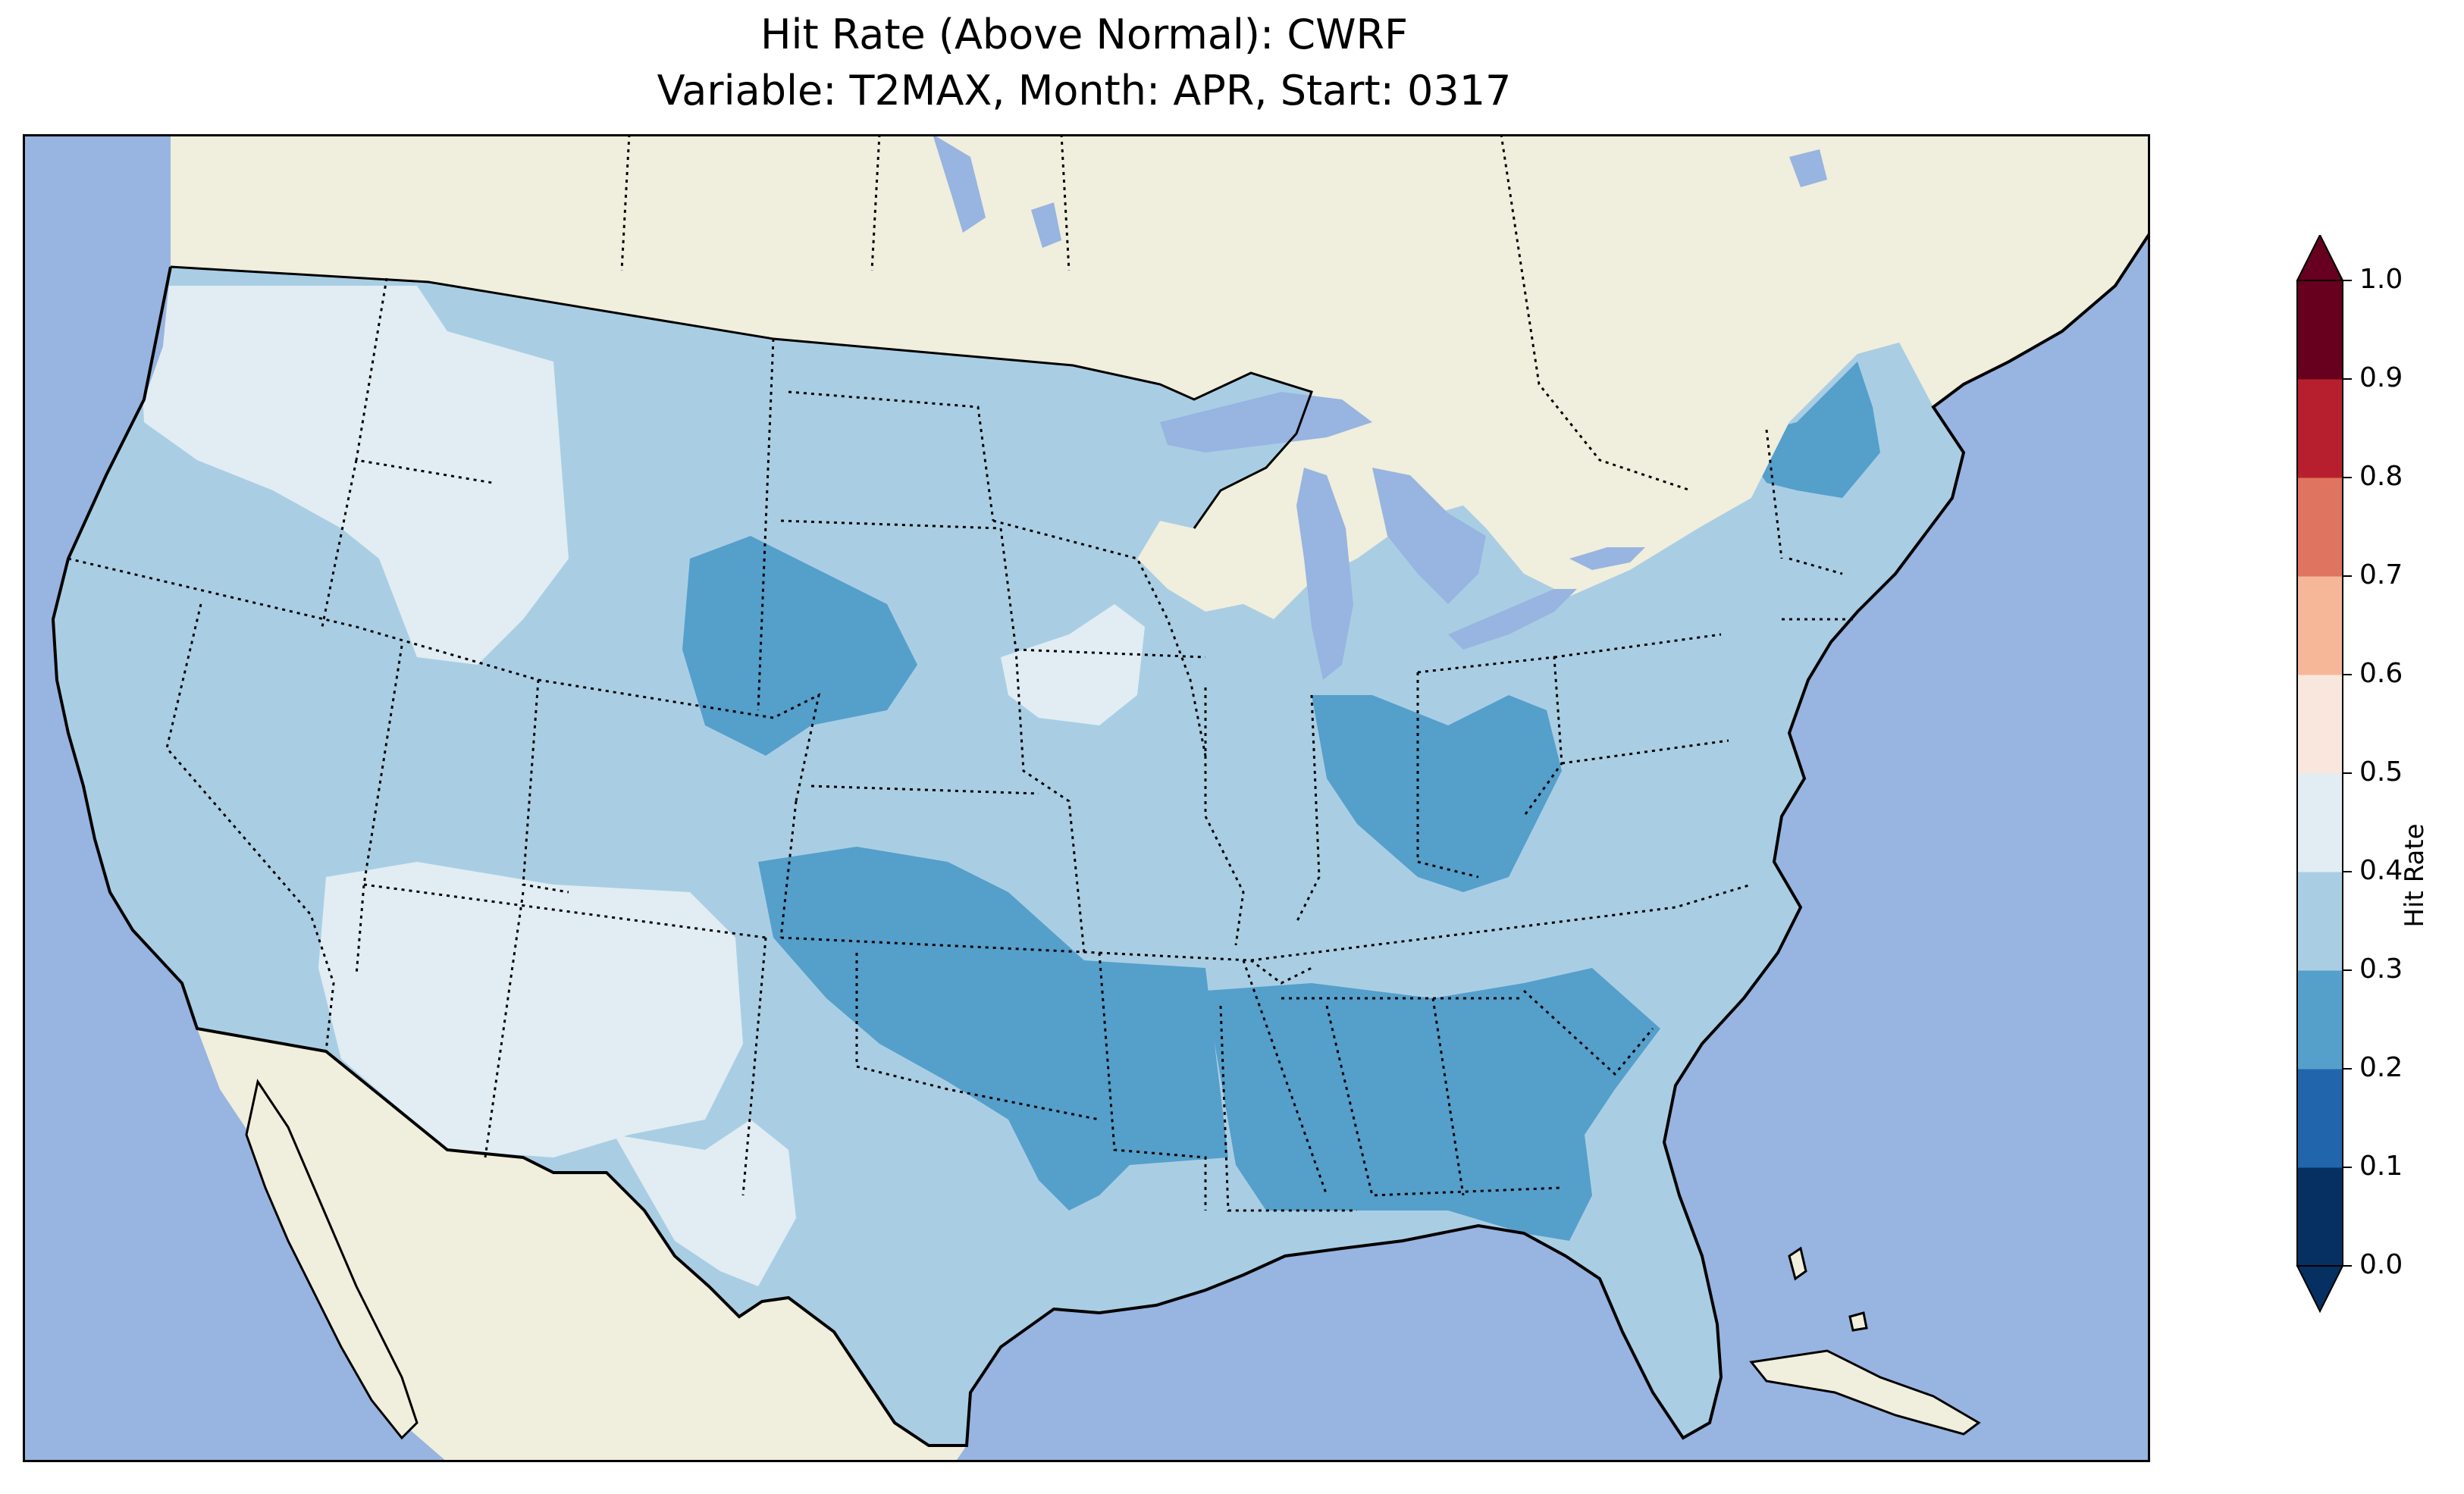  What do you see at coordinates (2381, 279) in the screenshot?
I see `colorbar-tick-label: 1.0` at bounding box center [2381, 279].